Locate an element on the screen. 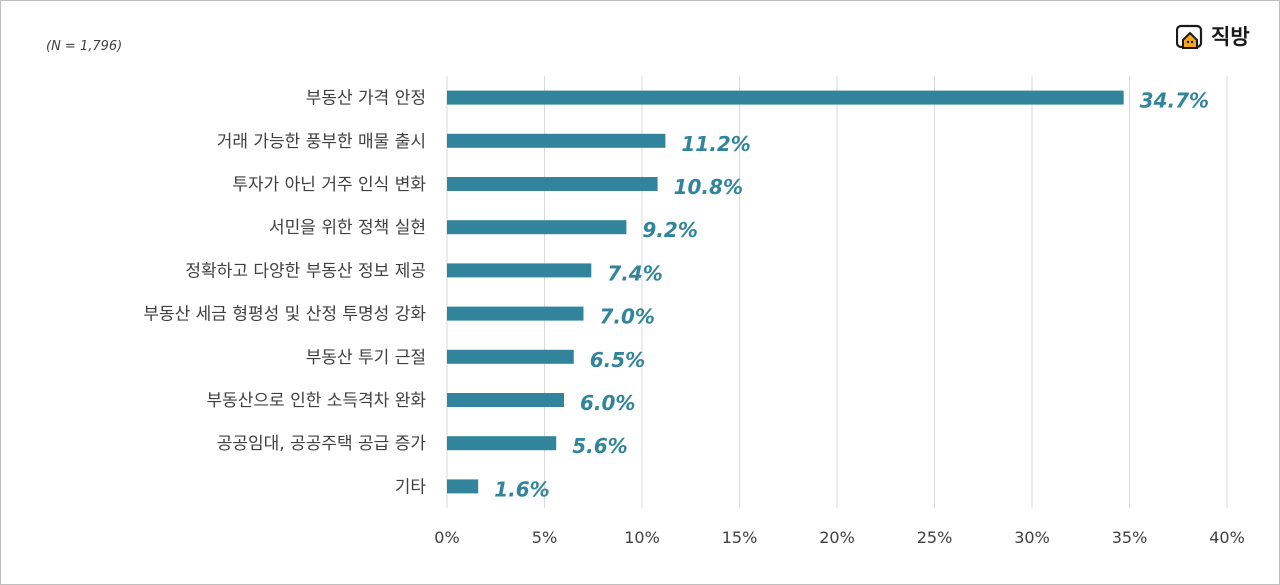  value-label: 6.5% is located at coordinates (617, 360).